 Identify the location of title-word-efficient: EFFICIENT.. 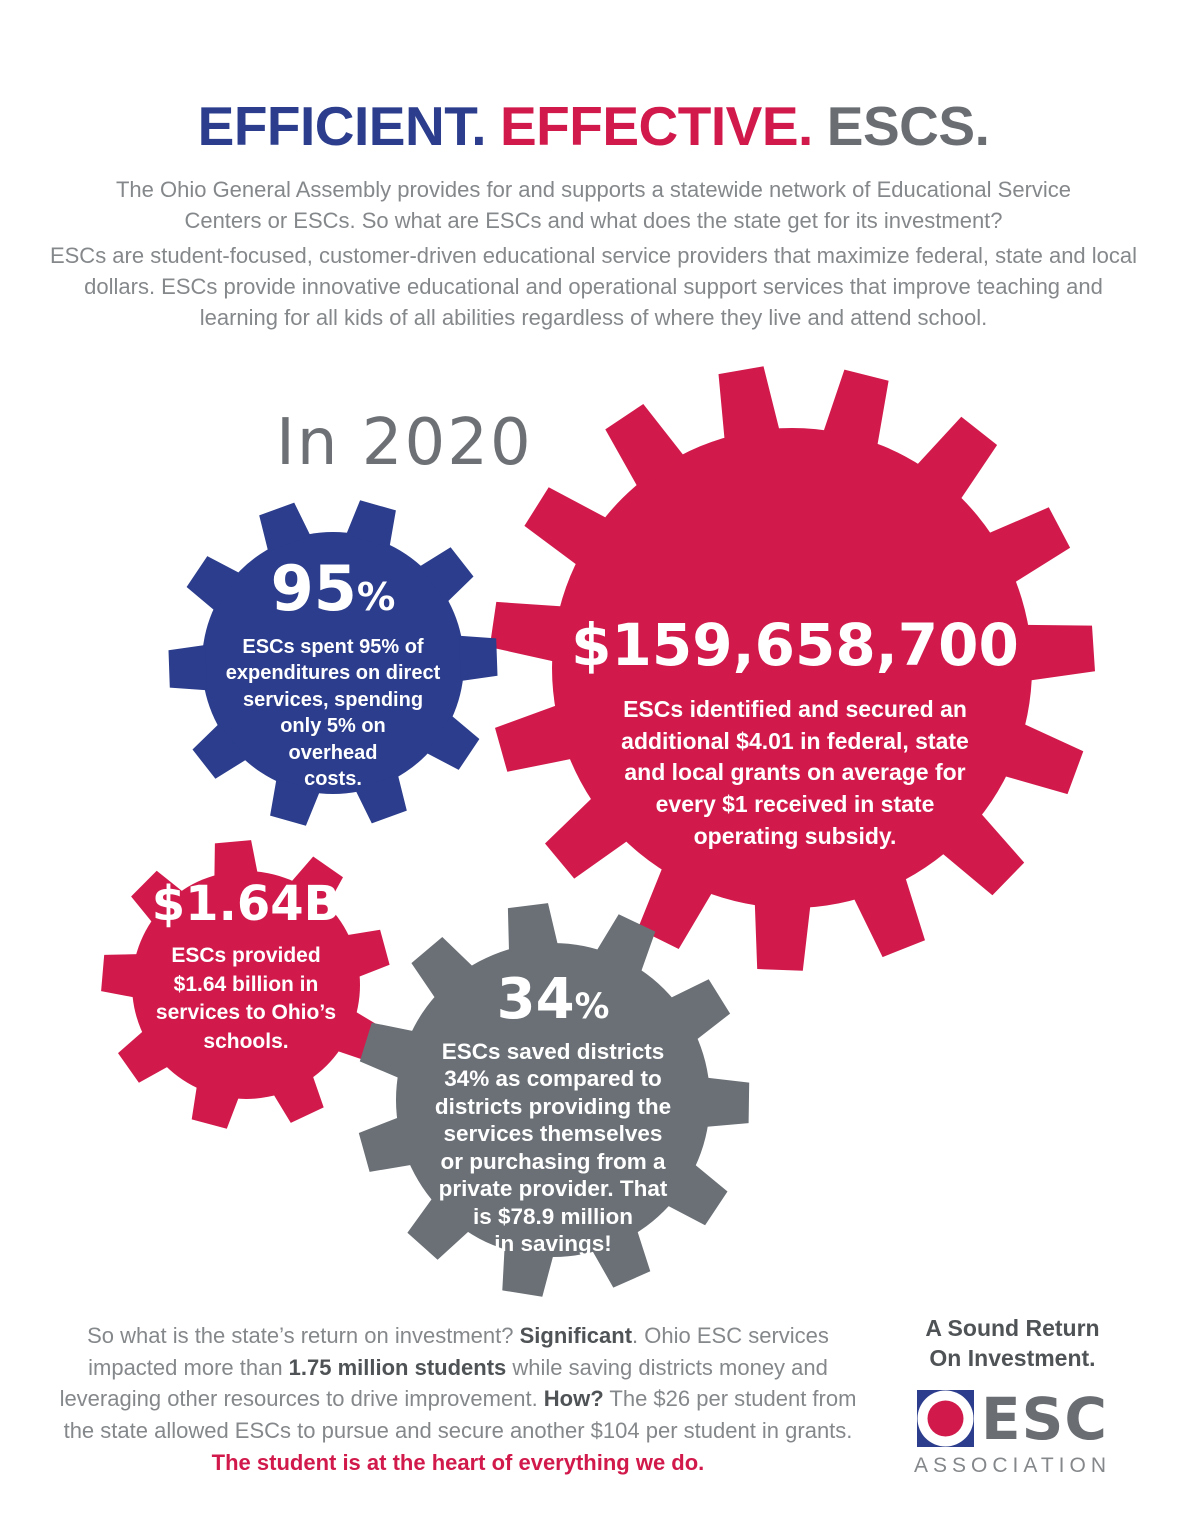
(342, 126).